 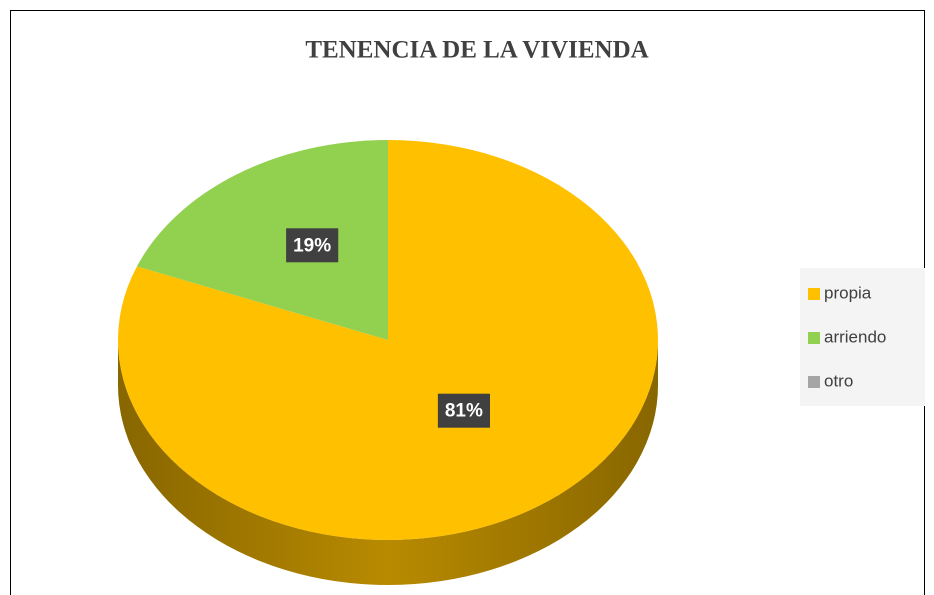 I want to click on chart-title: TENENCIA DE LA VIVIENDA, so click(x=476, y=50).